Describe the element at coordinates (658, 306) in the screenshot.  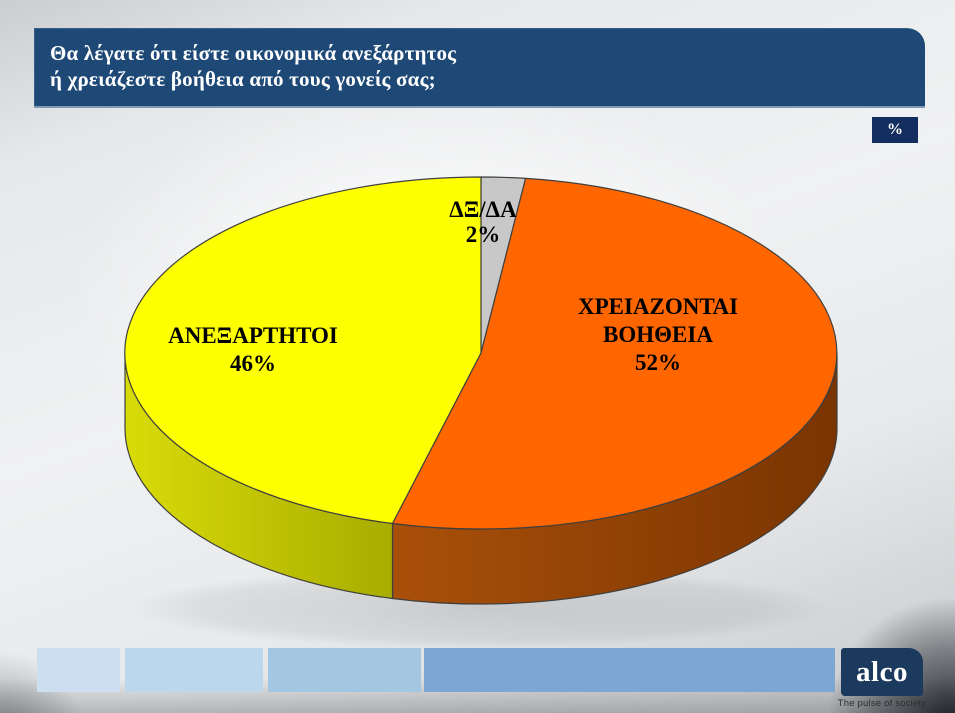
I see `pie-slice-label: ΧΡΕΙΑΖΟΝΤΑΙ` at that location.